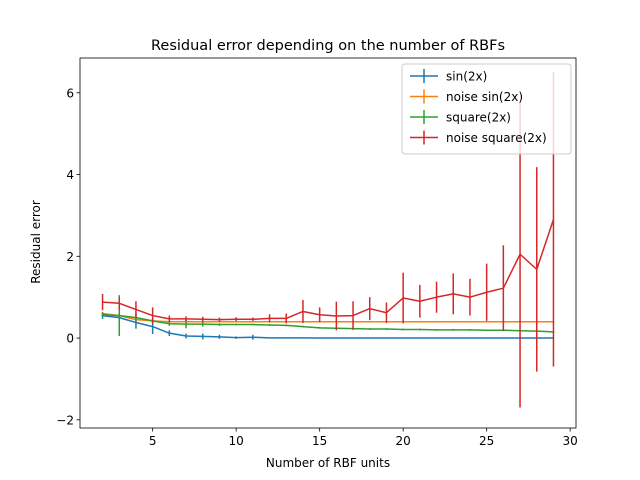 This screenshot has height=480, width=640. Describe the element at coordinates (496, 138) in the screenshot. I see `legend-label: noise square(2x)` at that location.